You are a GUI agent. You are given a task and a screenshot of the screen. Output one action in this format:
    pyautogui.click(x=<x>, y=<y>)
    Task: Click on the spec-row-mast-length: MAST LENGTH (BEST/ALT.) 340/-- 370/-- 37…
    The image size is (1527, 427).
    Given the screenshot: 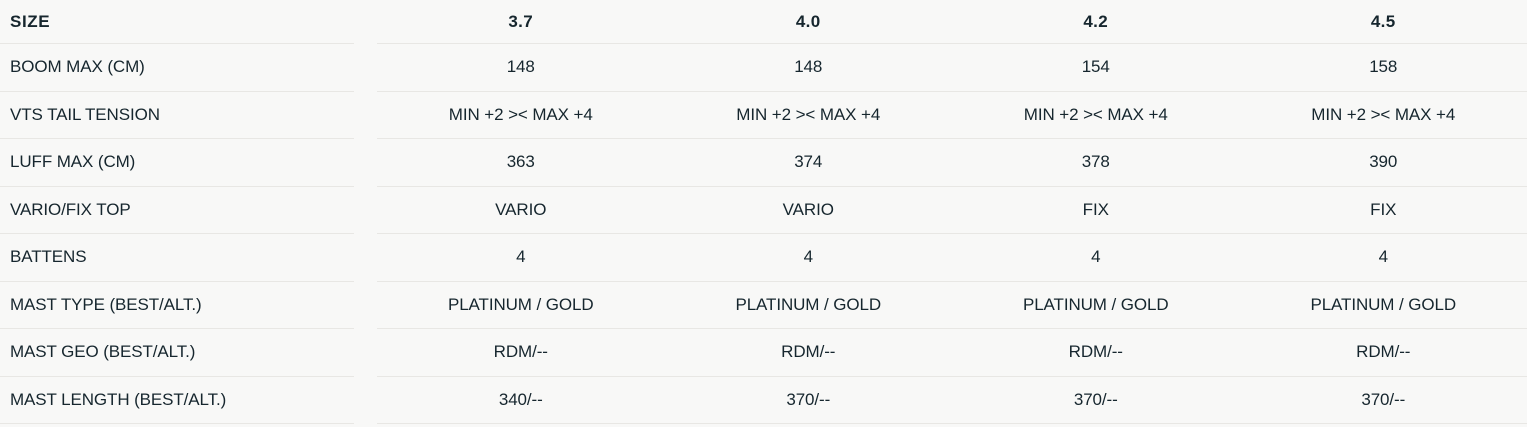 What is the action you would take?
    pyautogui.click(x=763, y=401)
    